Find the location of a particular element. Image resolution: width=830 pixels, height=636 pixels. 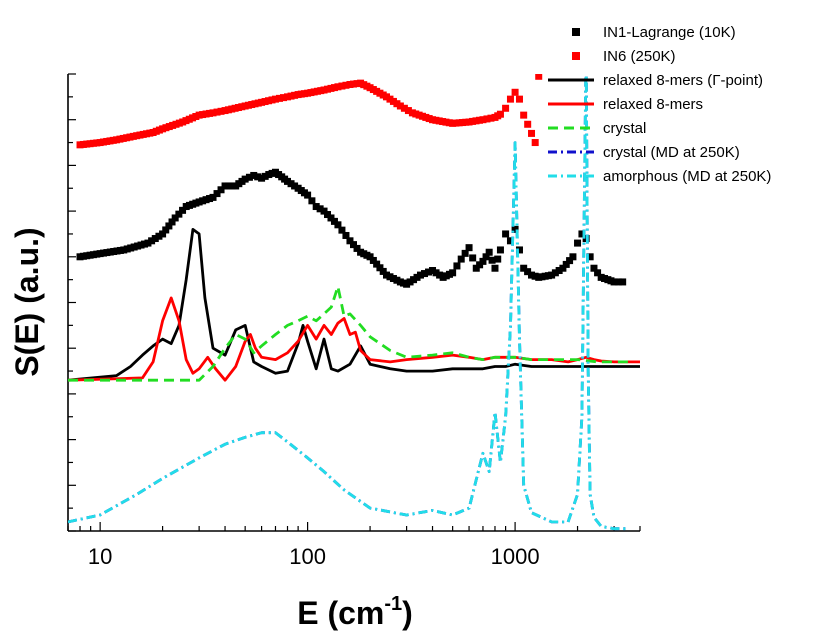

y-axis-title: S(E) (a.u.) is located at coordinates (27, 301).